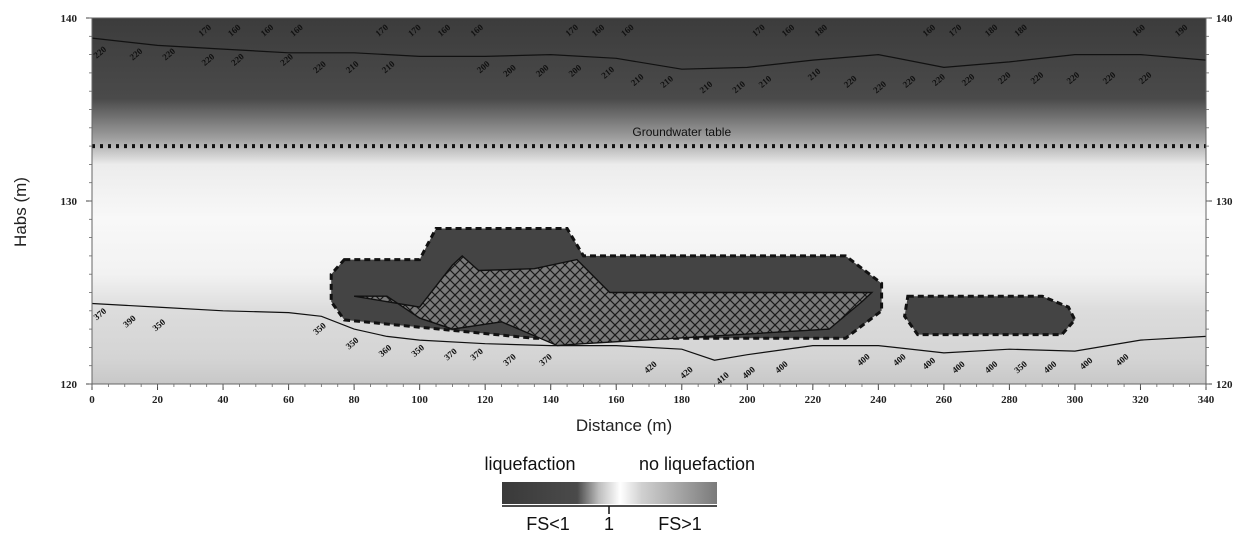  Describe the element at coordinates (289, 400) in the screenshot. I see `x-tick-label: 60` at that location.